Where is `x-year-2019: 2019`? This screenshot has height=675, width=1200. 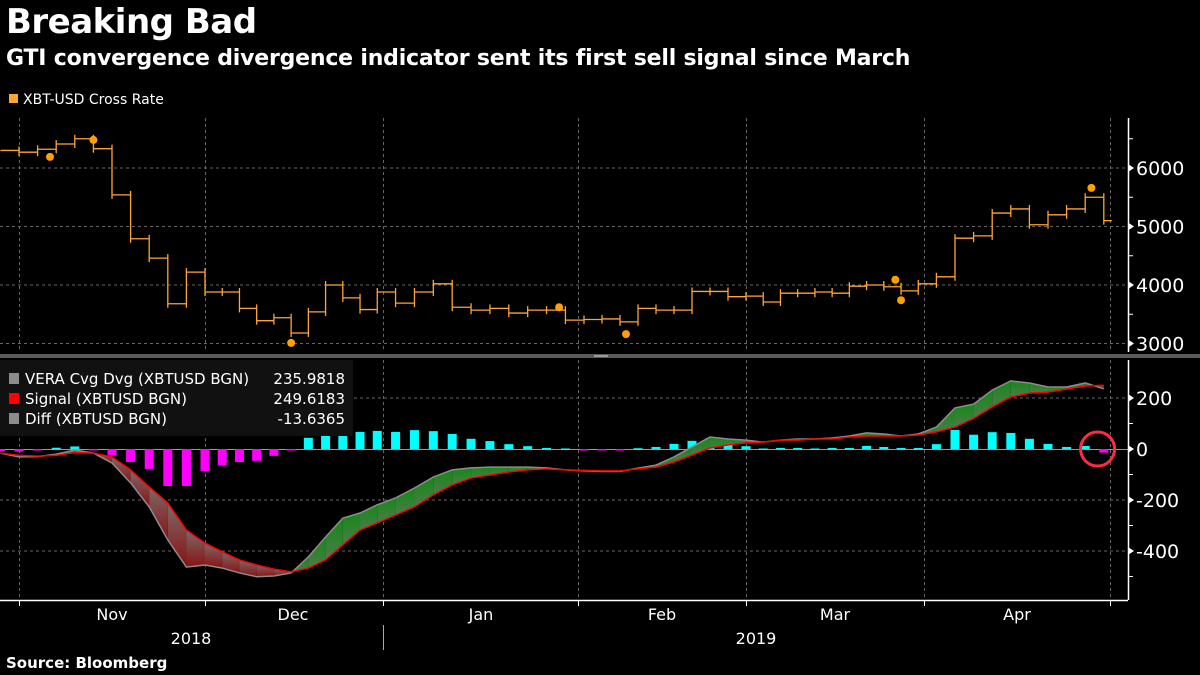
x-year-2019: 2019 is located at coordinates (756, 638).